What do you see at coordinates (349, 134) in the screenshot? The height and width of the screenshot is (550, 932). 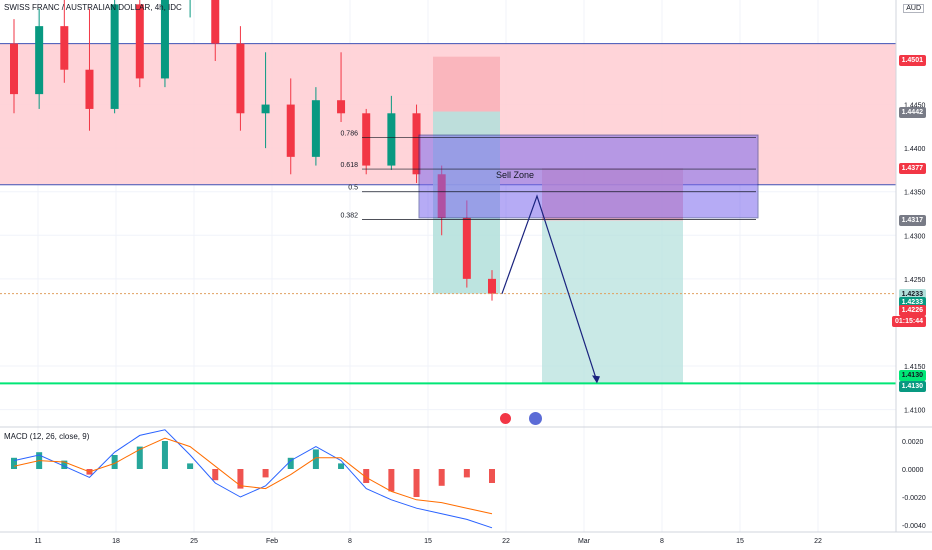 I see `fib-level-label: 0.786` at bounding box center [349, 134].